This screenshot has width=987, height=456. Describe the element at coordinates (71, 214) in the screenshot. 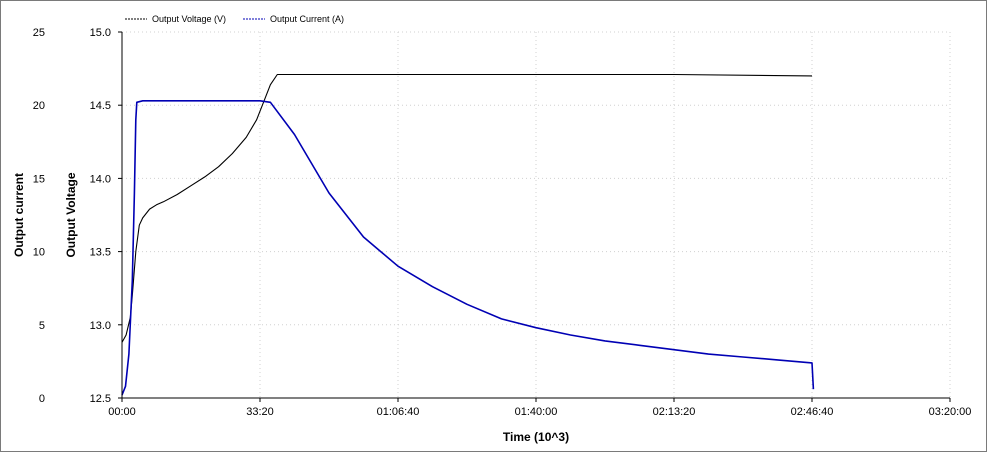

I see `y-axis-voltage-title: Output Voltage` at that location.